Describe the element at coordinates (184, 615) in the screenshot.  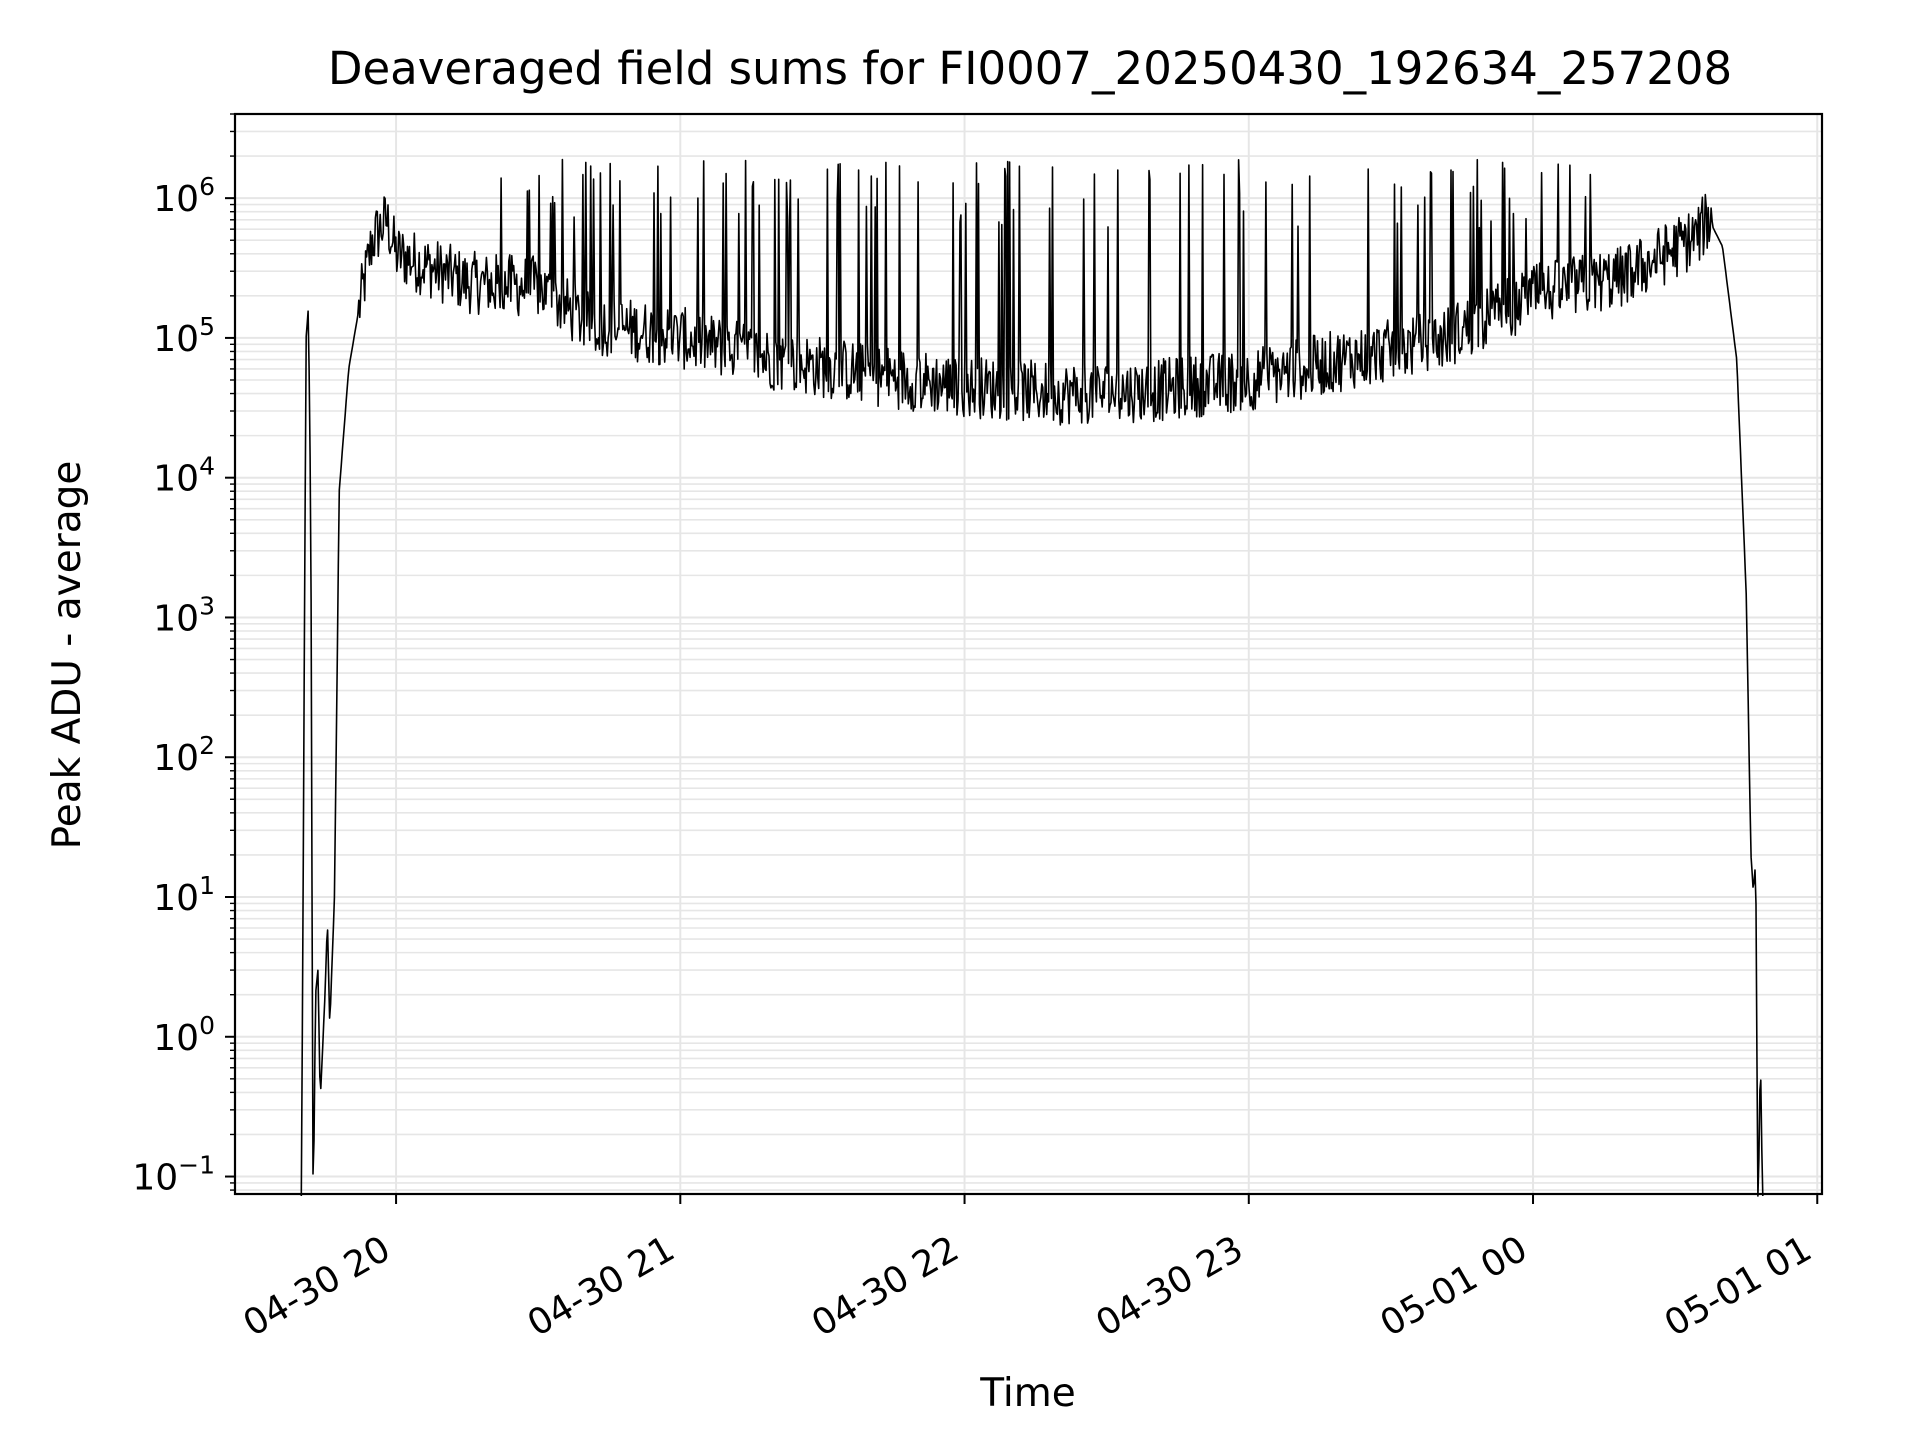
I see `y-tick-label: 10³` at that location.